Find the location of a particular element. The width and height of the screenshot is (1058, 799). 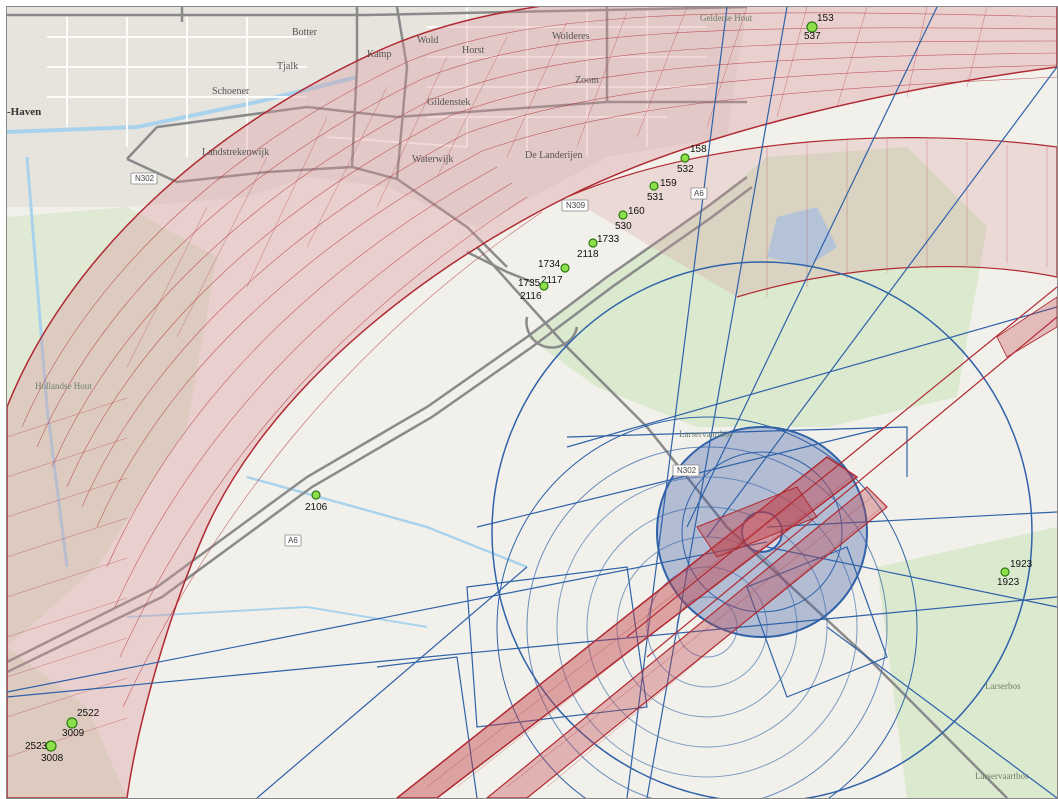

point-label-top: 1735 is located at coordinates (529, 283).